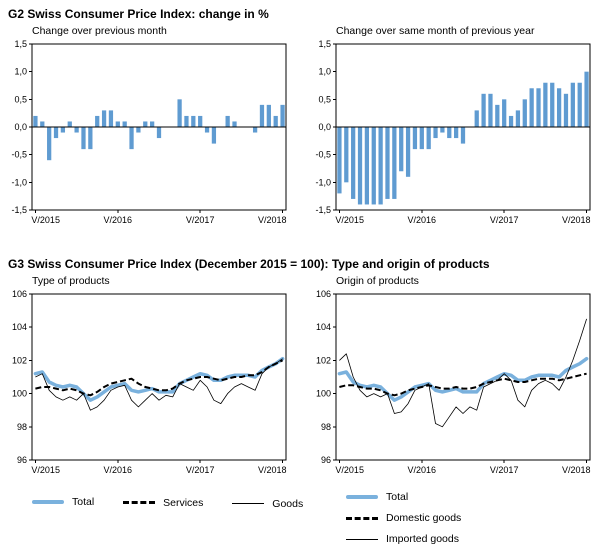 The height and width of the screenshot is (552, 600). I want to click on legend-label-goods: Goods, so click(288, 503).